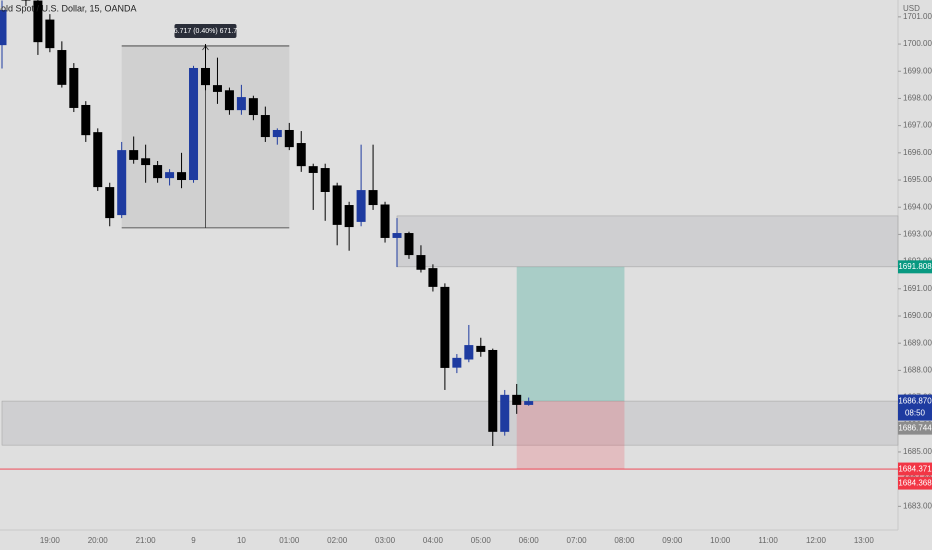 This screenshot has width=932, height=550. Describe the element at coordinates (917, 288) in the screenshot. I see `y-tick-label: 1691.000` at that location.